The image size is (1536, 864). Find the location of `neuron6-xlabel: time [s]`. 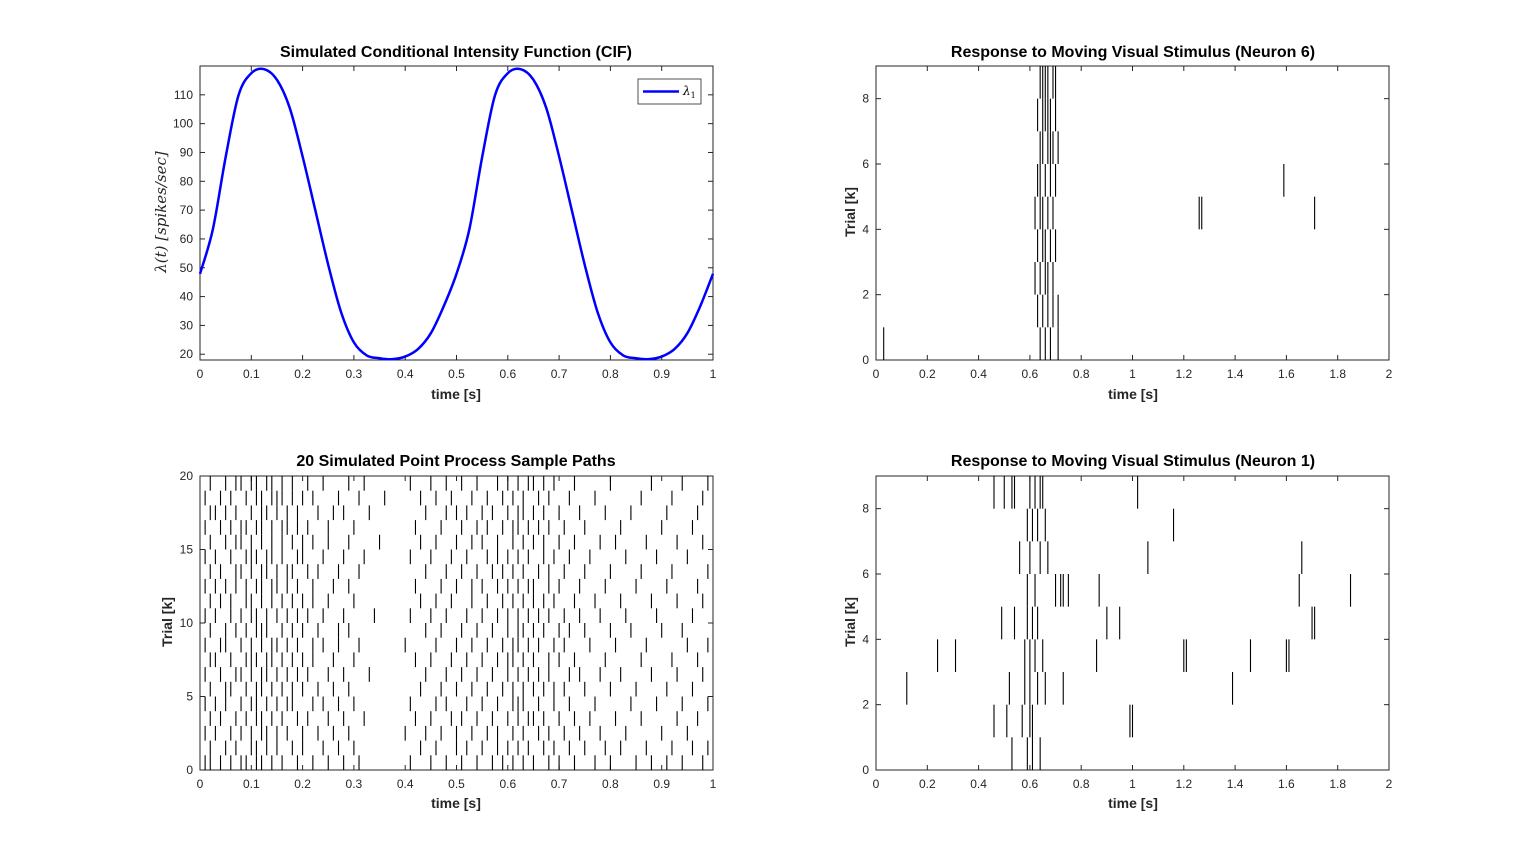

neuron6-xlabel: time [s] is located at coordinates (1133, 394).